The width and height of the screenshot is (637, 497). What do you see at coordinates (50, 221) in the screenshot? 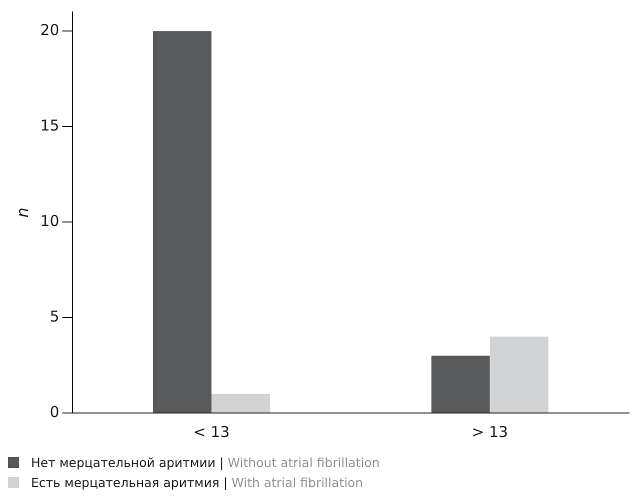
I see `y-tick-label: 10` at bounding box center [50, 221].